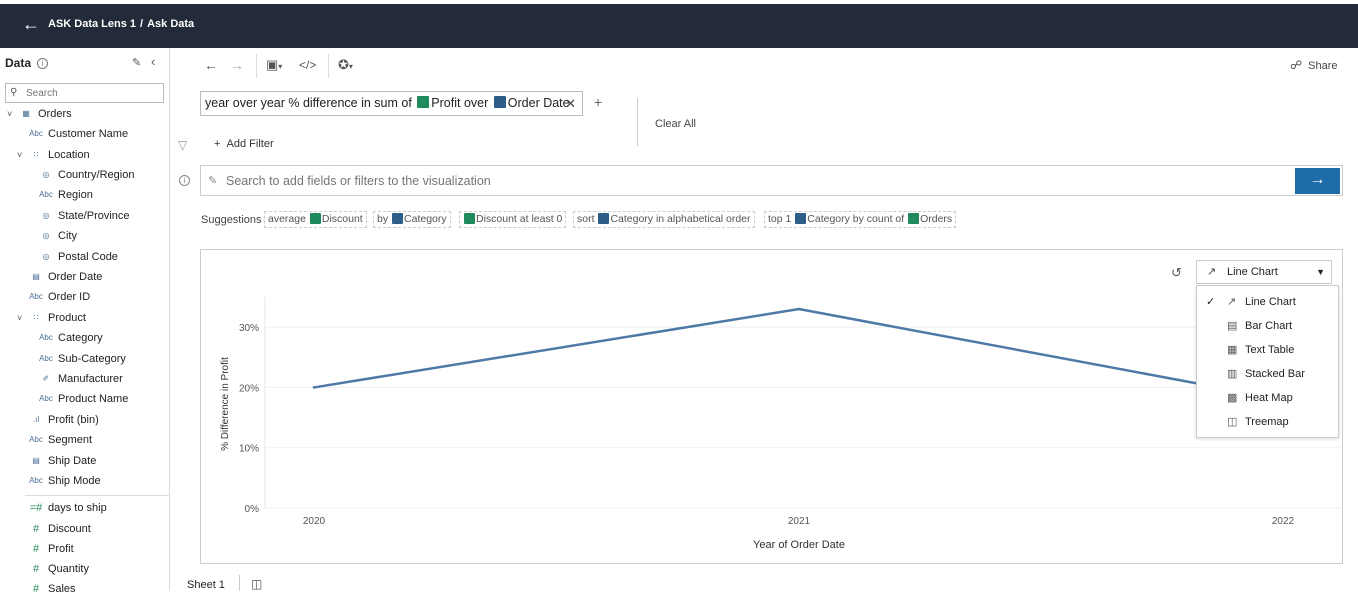  I want to click on top-bar: ← ASK Data Lens 1/Ask Data, so click(679, 24).